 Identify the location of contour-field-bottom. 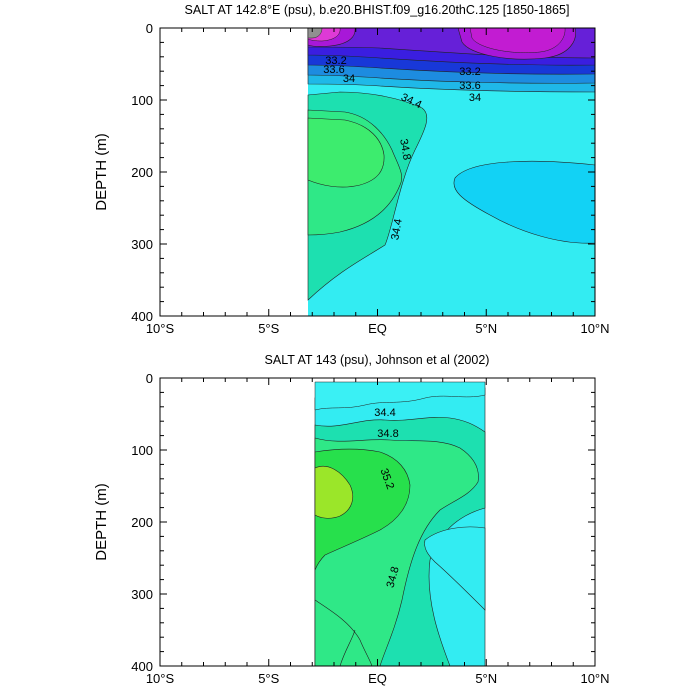
(400, 523).